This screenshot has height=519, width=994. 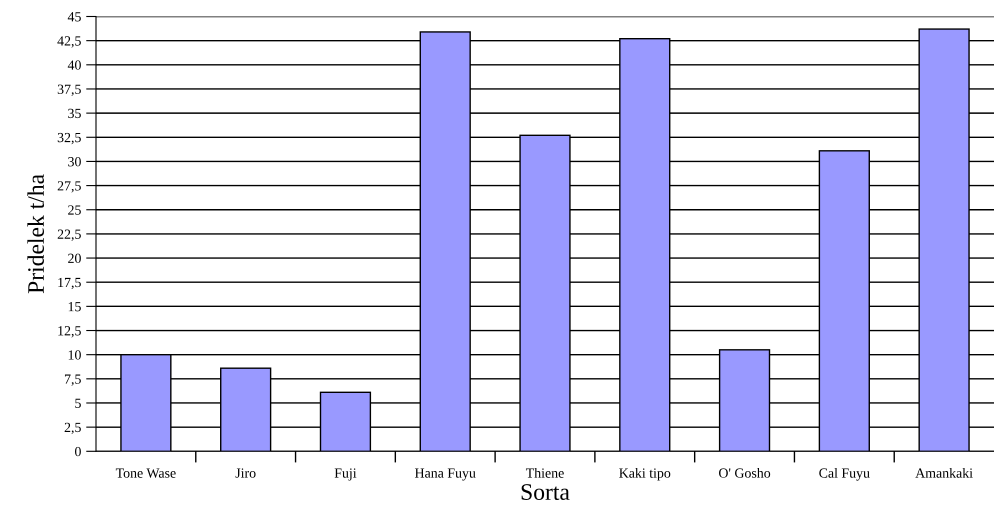 What do you see at coordinates (74, 65) in the screenshot?
I see `y-tick-label: 40` at bounding box center [74, 65].